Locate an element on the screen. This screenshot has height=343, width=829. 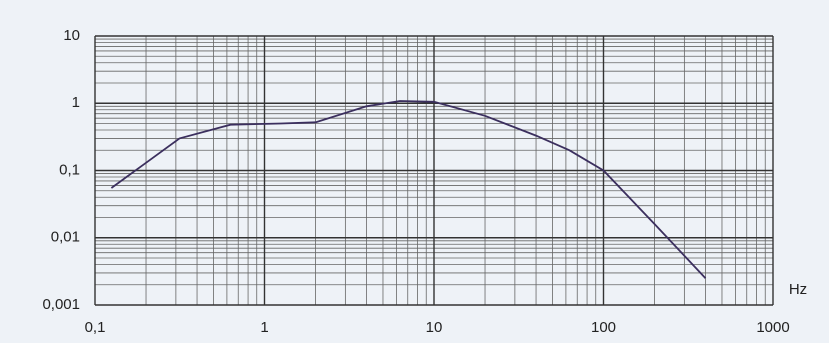
x-tick-label: 100 is located at coordinates (603, 327).